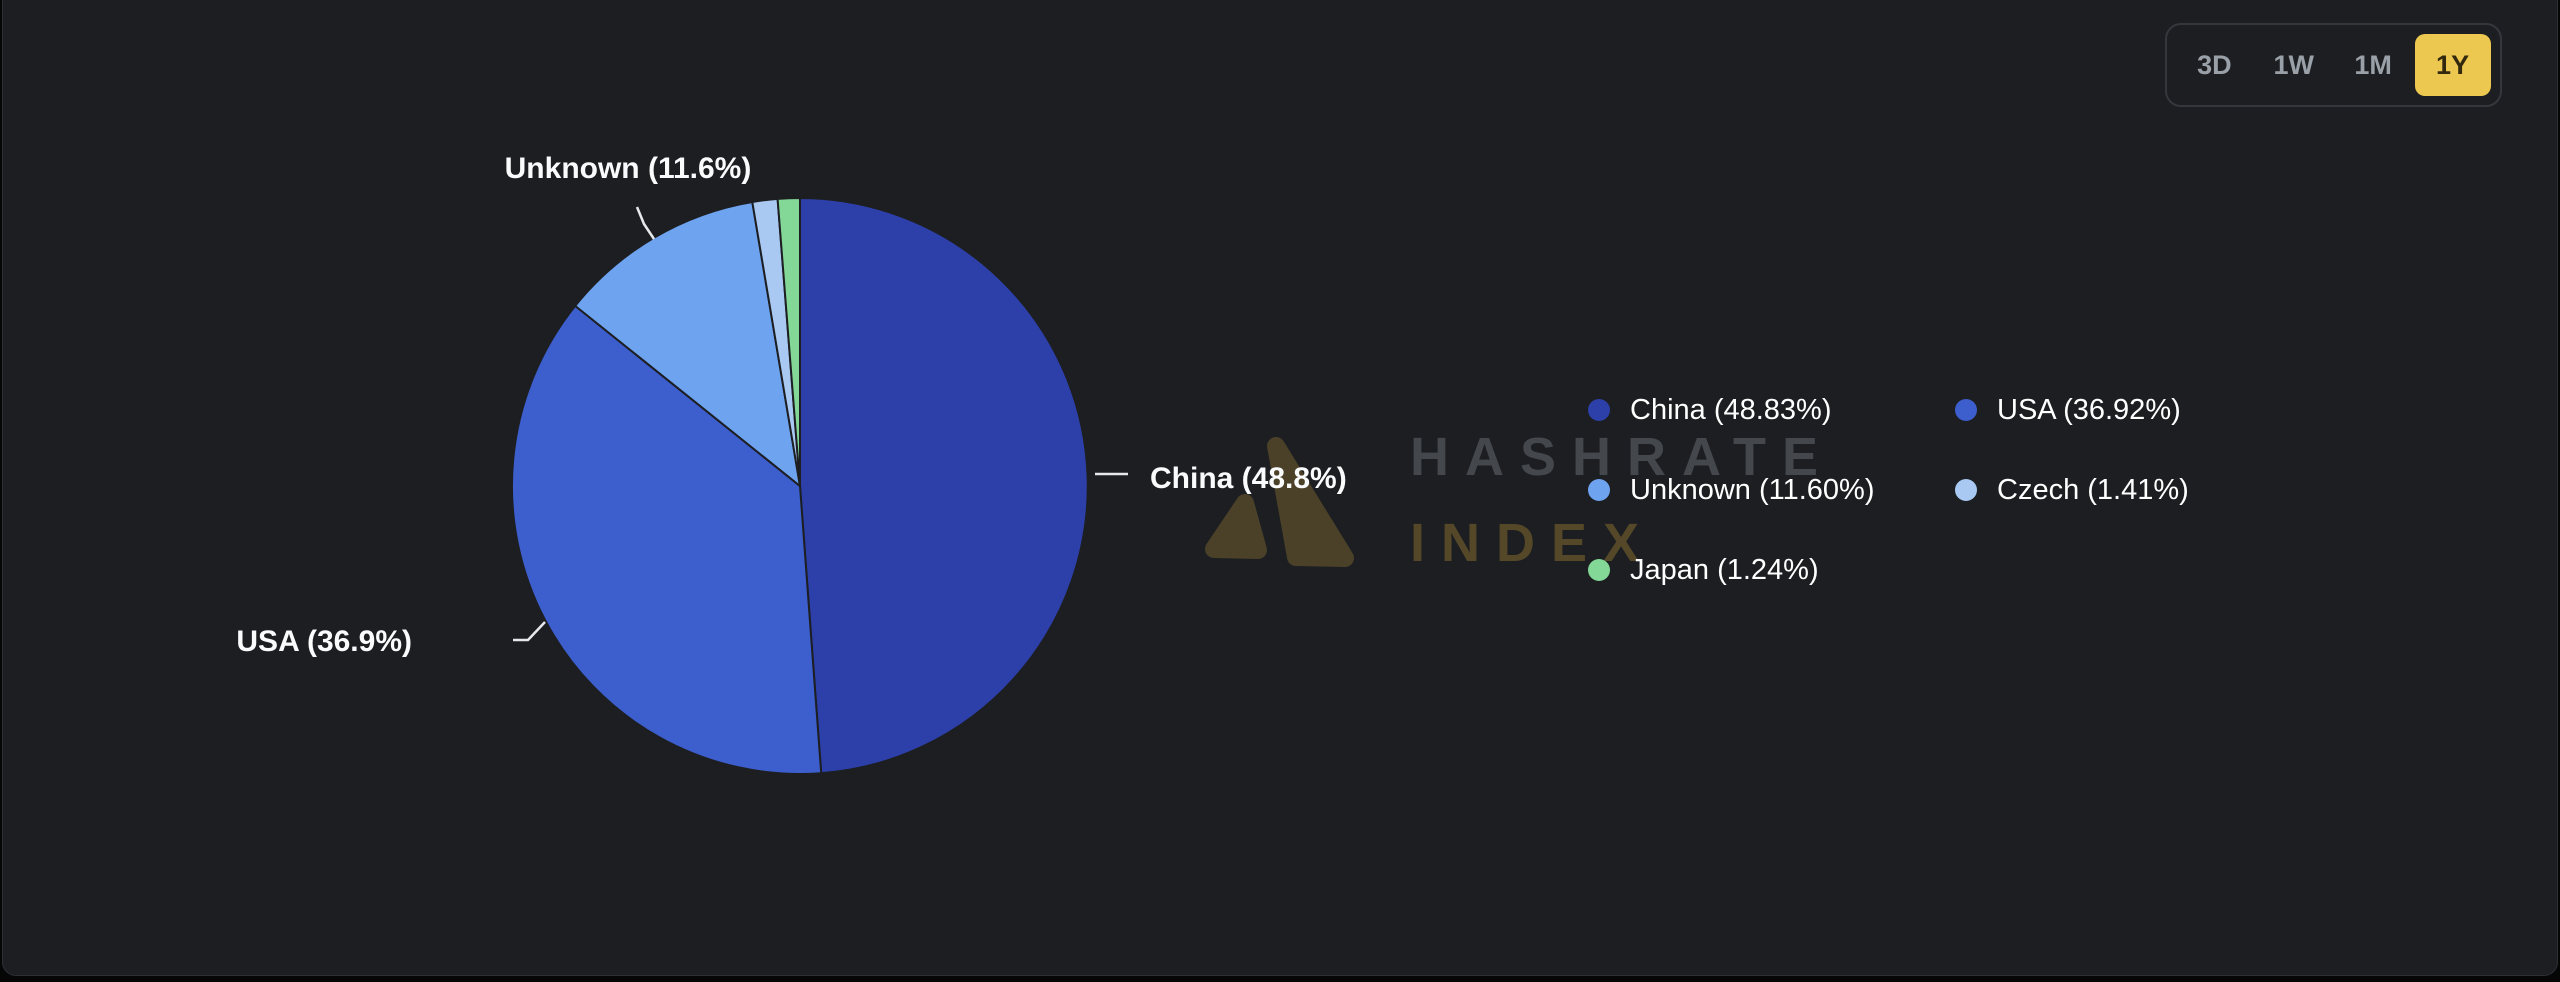 This screenshot has height=982, width=2560. What do you see at coordinates (2214, 64) in the screenshot?
I see `time-range-button-3d: 3D` at bounding box center [2214, 64].